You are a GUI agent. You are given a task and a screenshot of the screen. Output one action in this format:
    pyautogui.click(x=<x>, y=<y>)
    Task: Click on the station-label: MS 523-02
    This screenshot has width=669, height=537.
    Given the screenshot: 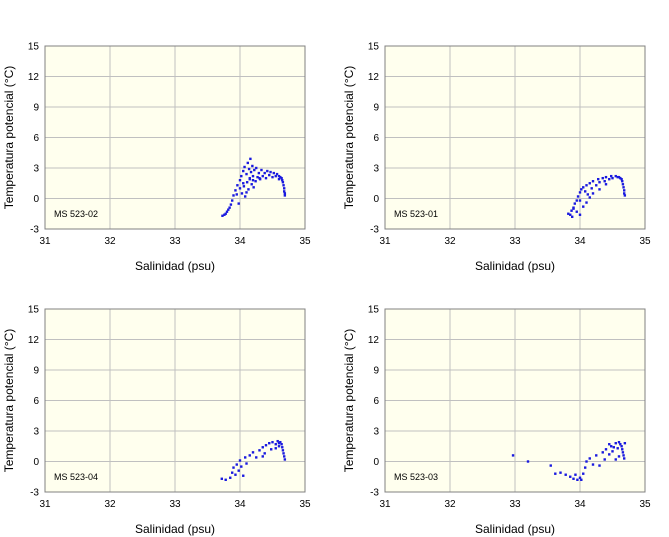 What is the action you would take?
    pyautogui.click(x=76, y=214)
    